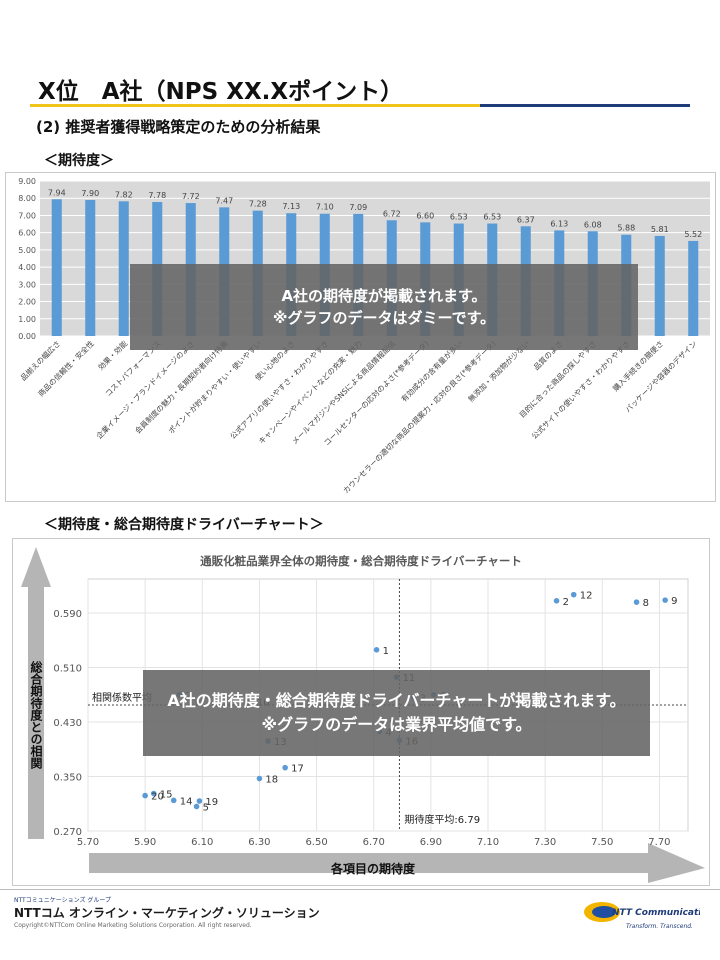 The image size is (720, 960). I want to click on bar-data-label: 7.72, so click(191, 196).